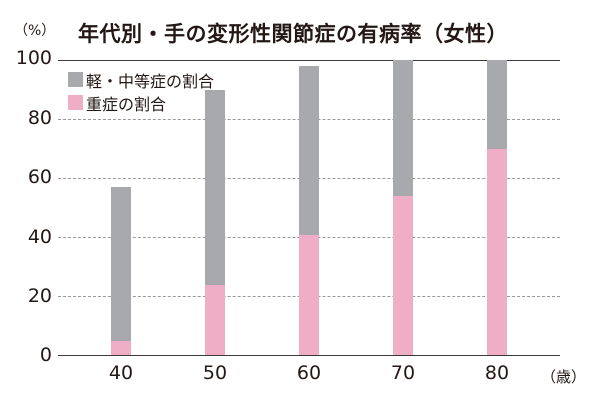 The image size is (600, 400). What do you see at coordinates (39, 237) in the screenshot?
I see `y-tick-40: 40` at bounding box center [39, 237].